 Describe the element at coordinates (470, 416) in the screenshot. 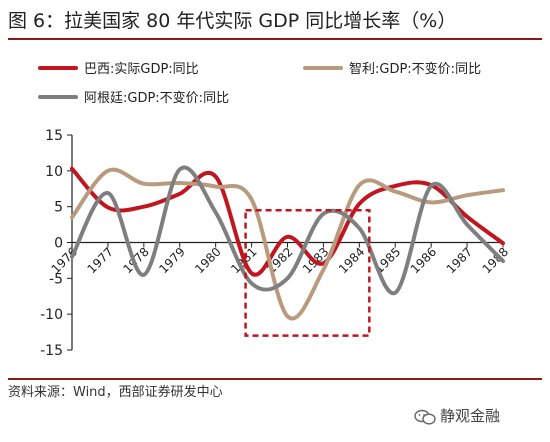

I see `watermark-text: 静观金融` at that location.